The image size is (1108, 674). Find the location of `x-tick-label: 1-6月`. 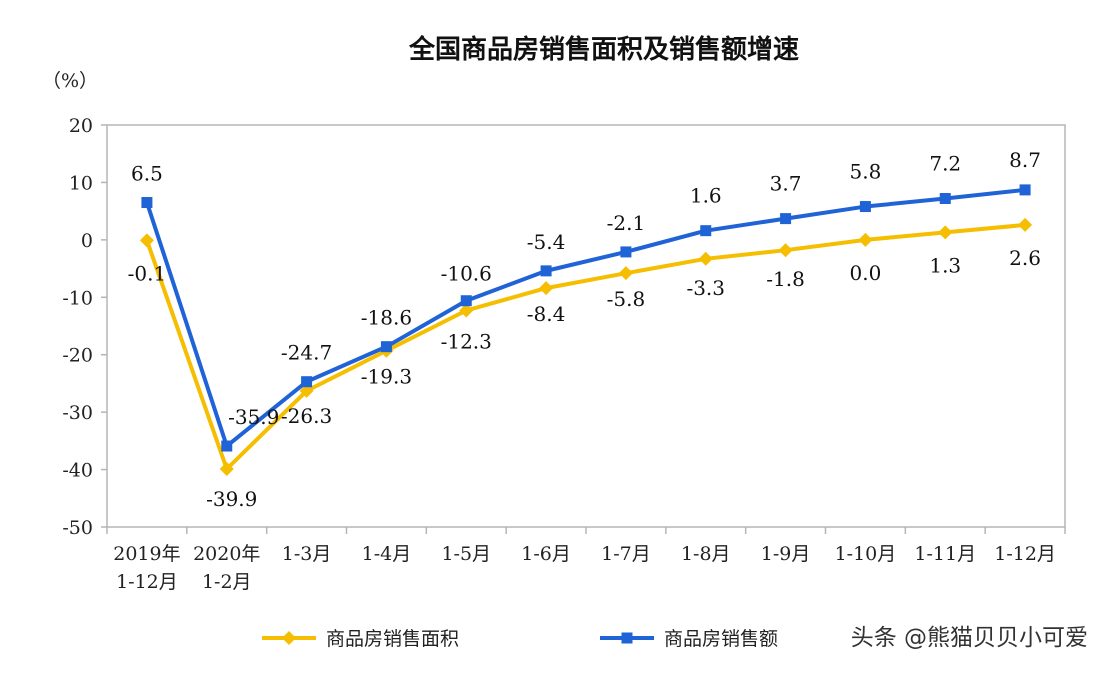

x-tick-label: 1-6月 is located at coordinates (546, 554).